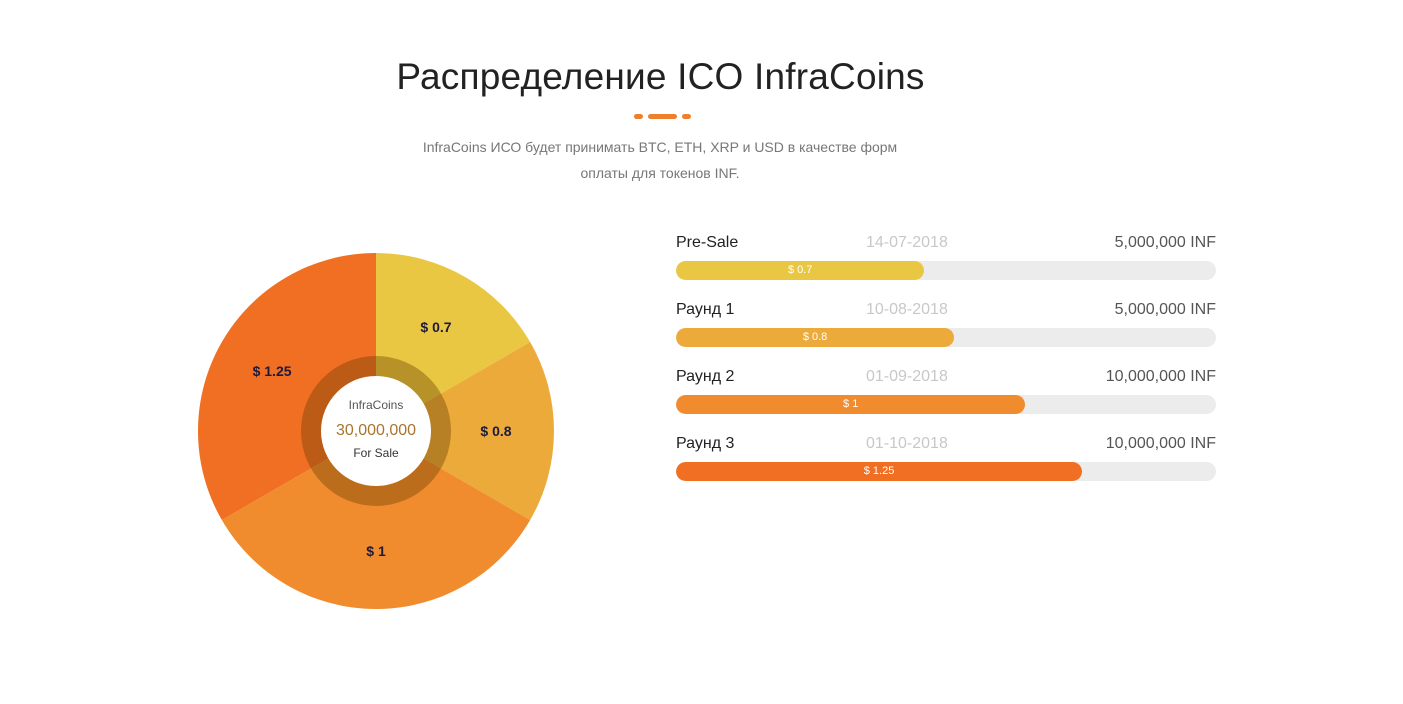  I want to click on round-name: Раунд 3, so click(705, 443).